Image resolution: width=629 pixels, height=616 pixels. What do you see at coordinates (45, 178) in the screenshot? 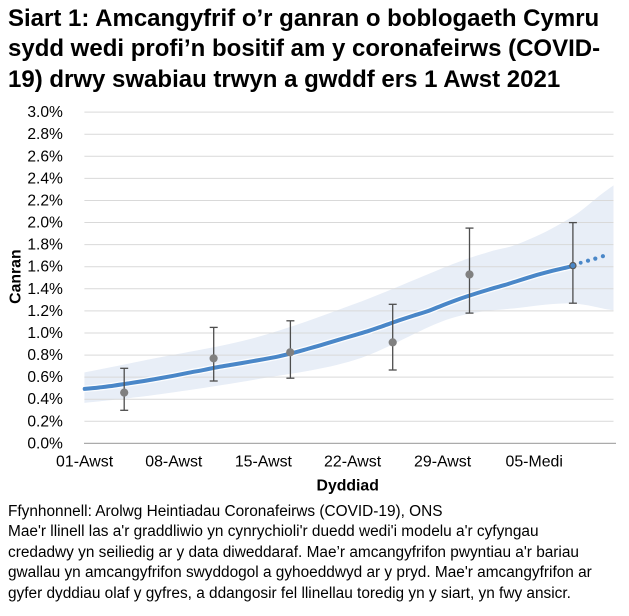
I see `svg-text: 2.4%` at bounding box center [45, 178].